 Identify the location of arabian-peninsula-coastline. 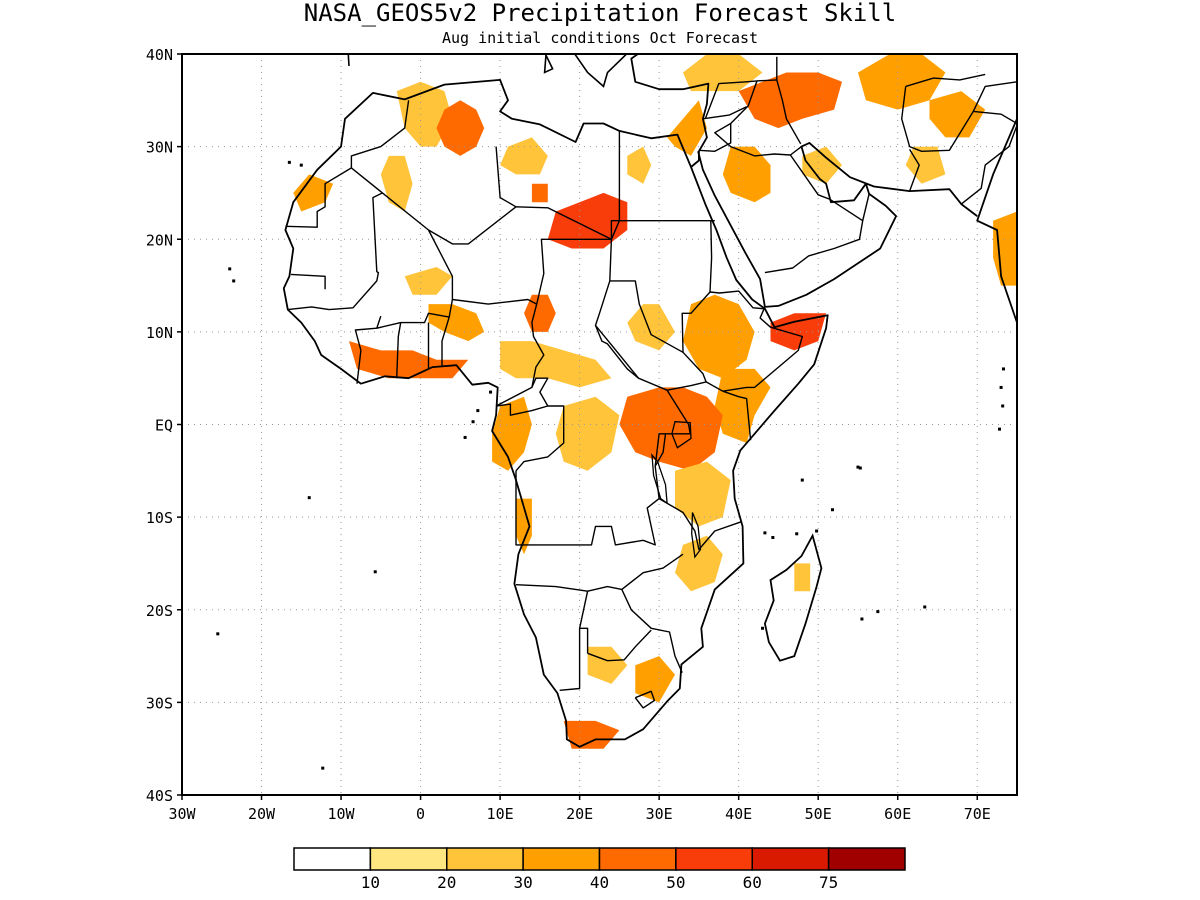
(837, 224).